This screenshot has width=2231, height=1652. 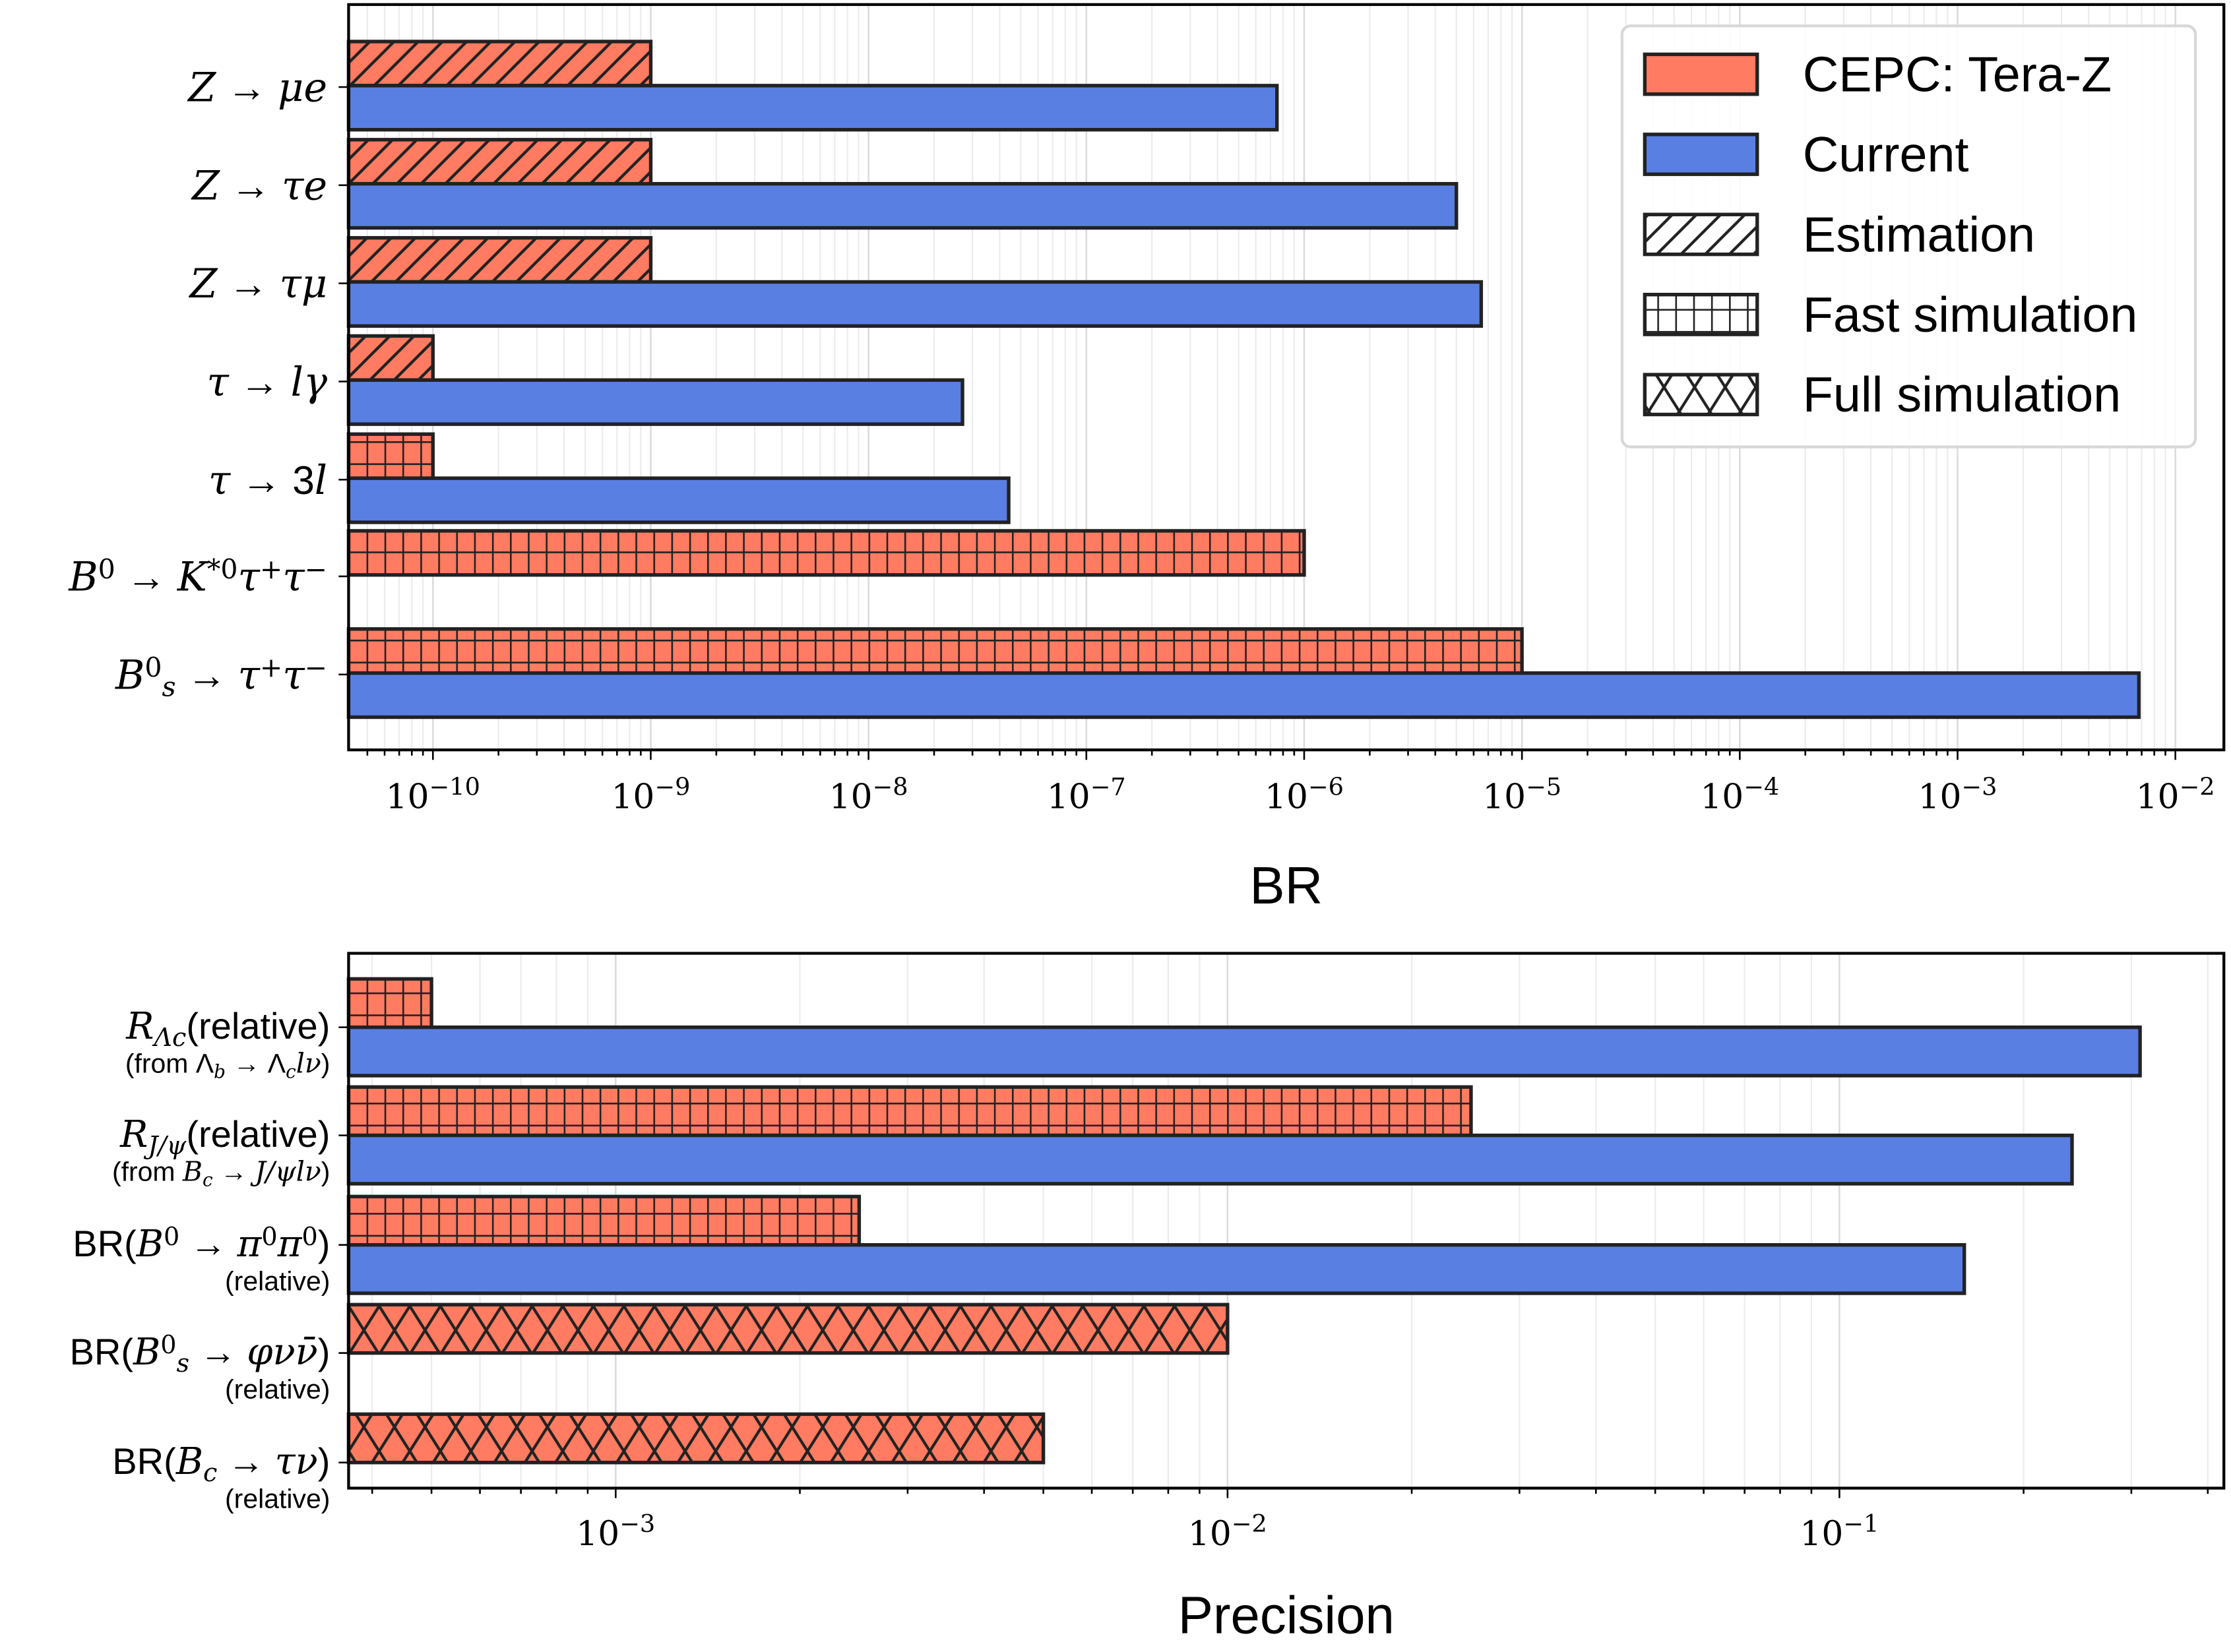 What do you see at coordinates (258, 284) in the screenshot?
I see `y-tick-label: Z → τμ` at bounding box center [258, 284].